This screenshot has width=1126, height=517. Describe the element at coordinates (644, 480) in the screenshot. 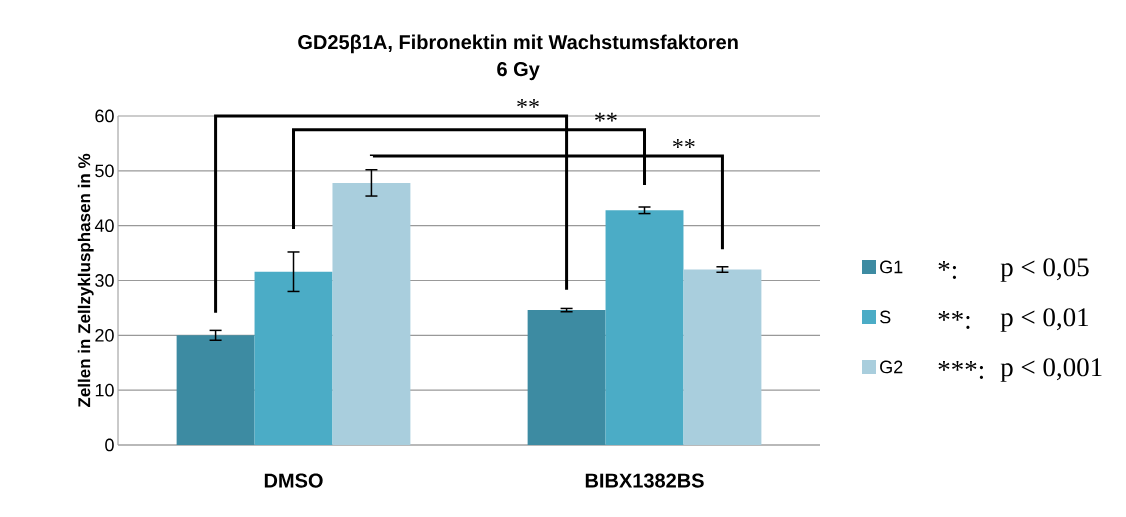

I see `x-tick-label: BIBX1382BS` at that location.